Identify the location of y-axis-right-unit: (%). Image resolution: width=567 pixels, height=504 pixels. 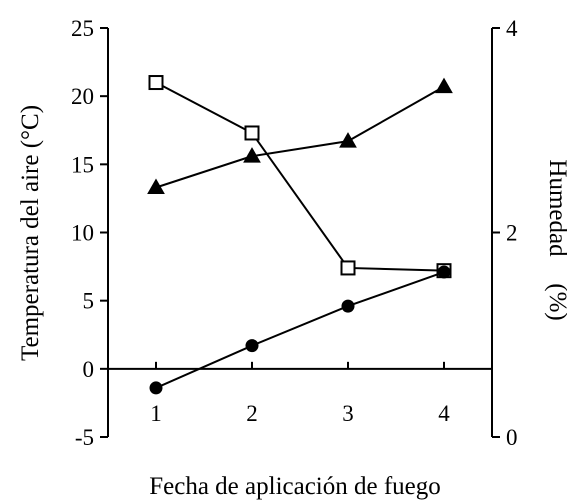
(555, 301).